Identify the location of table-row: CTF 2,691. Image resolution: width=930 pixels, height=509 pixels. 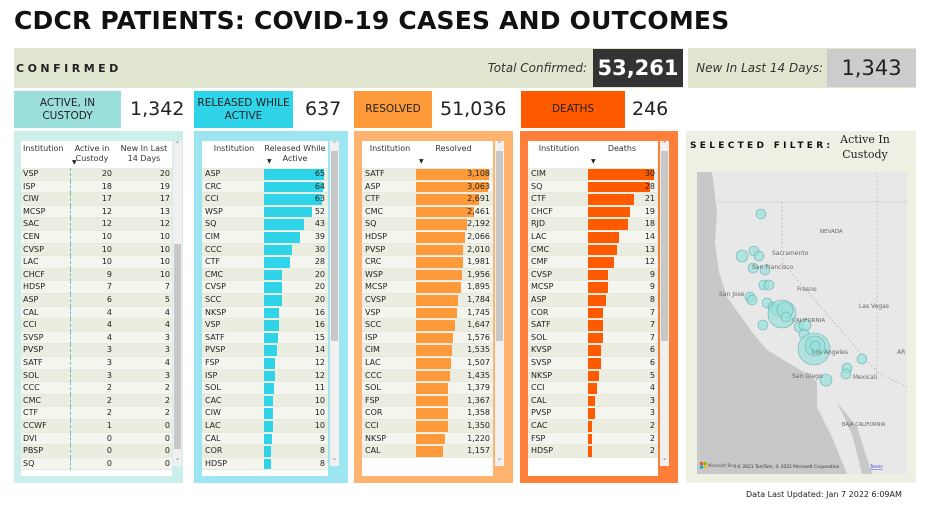
(427, 199).